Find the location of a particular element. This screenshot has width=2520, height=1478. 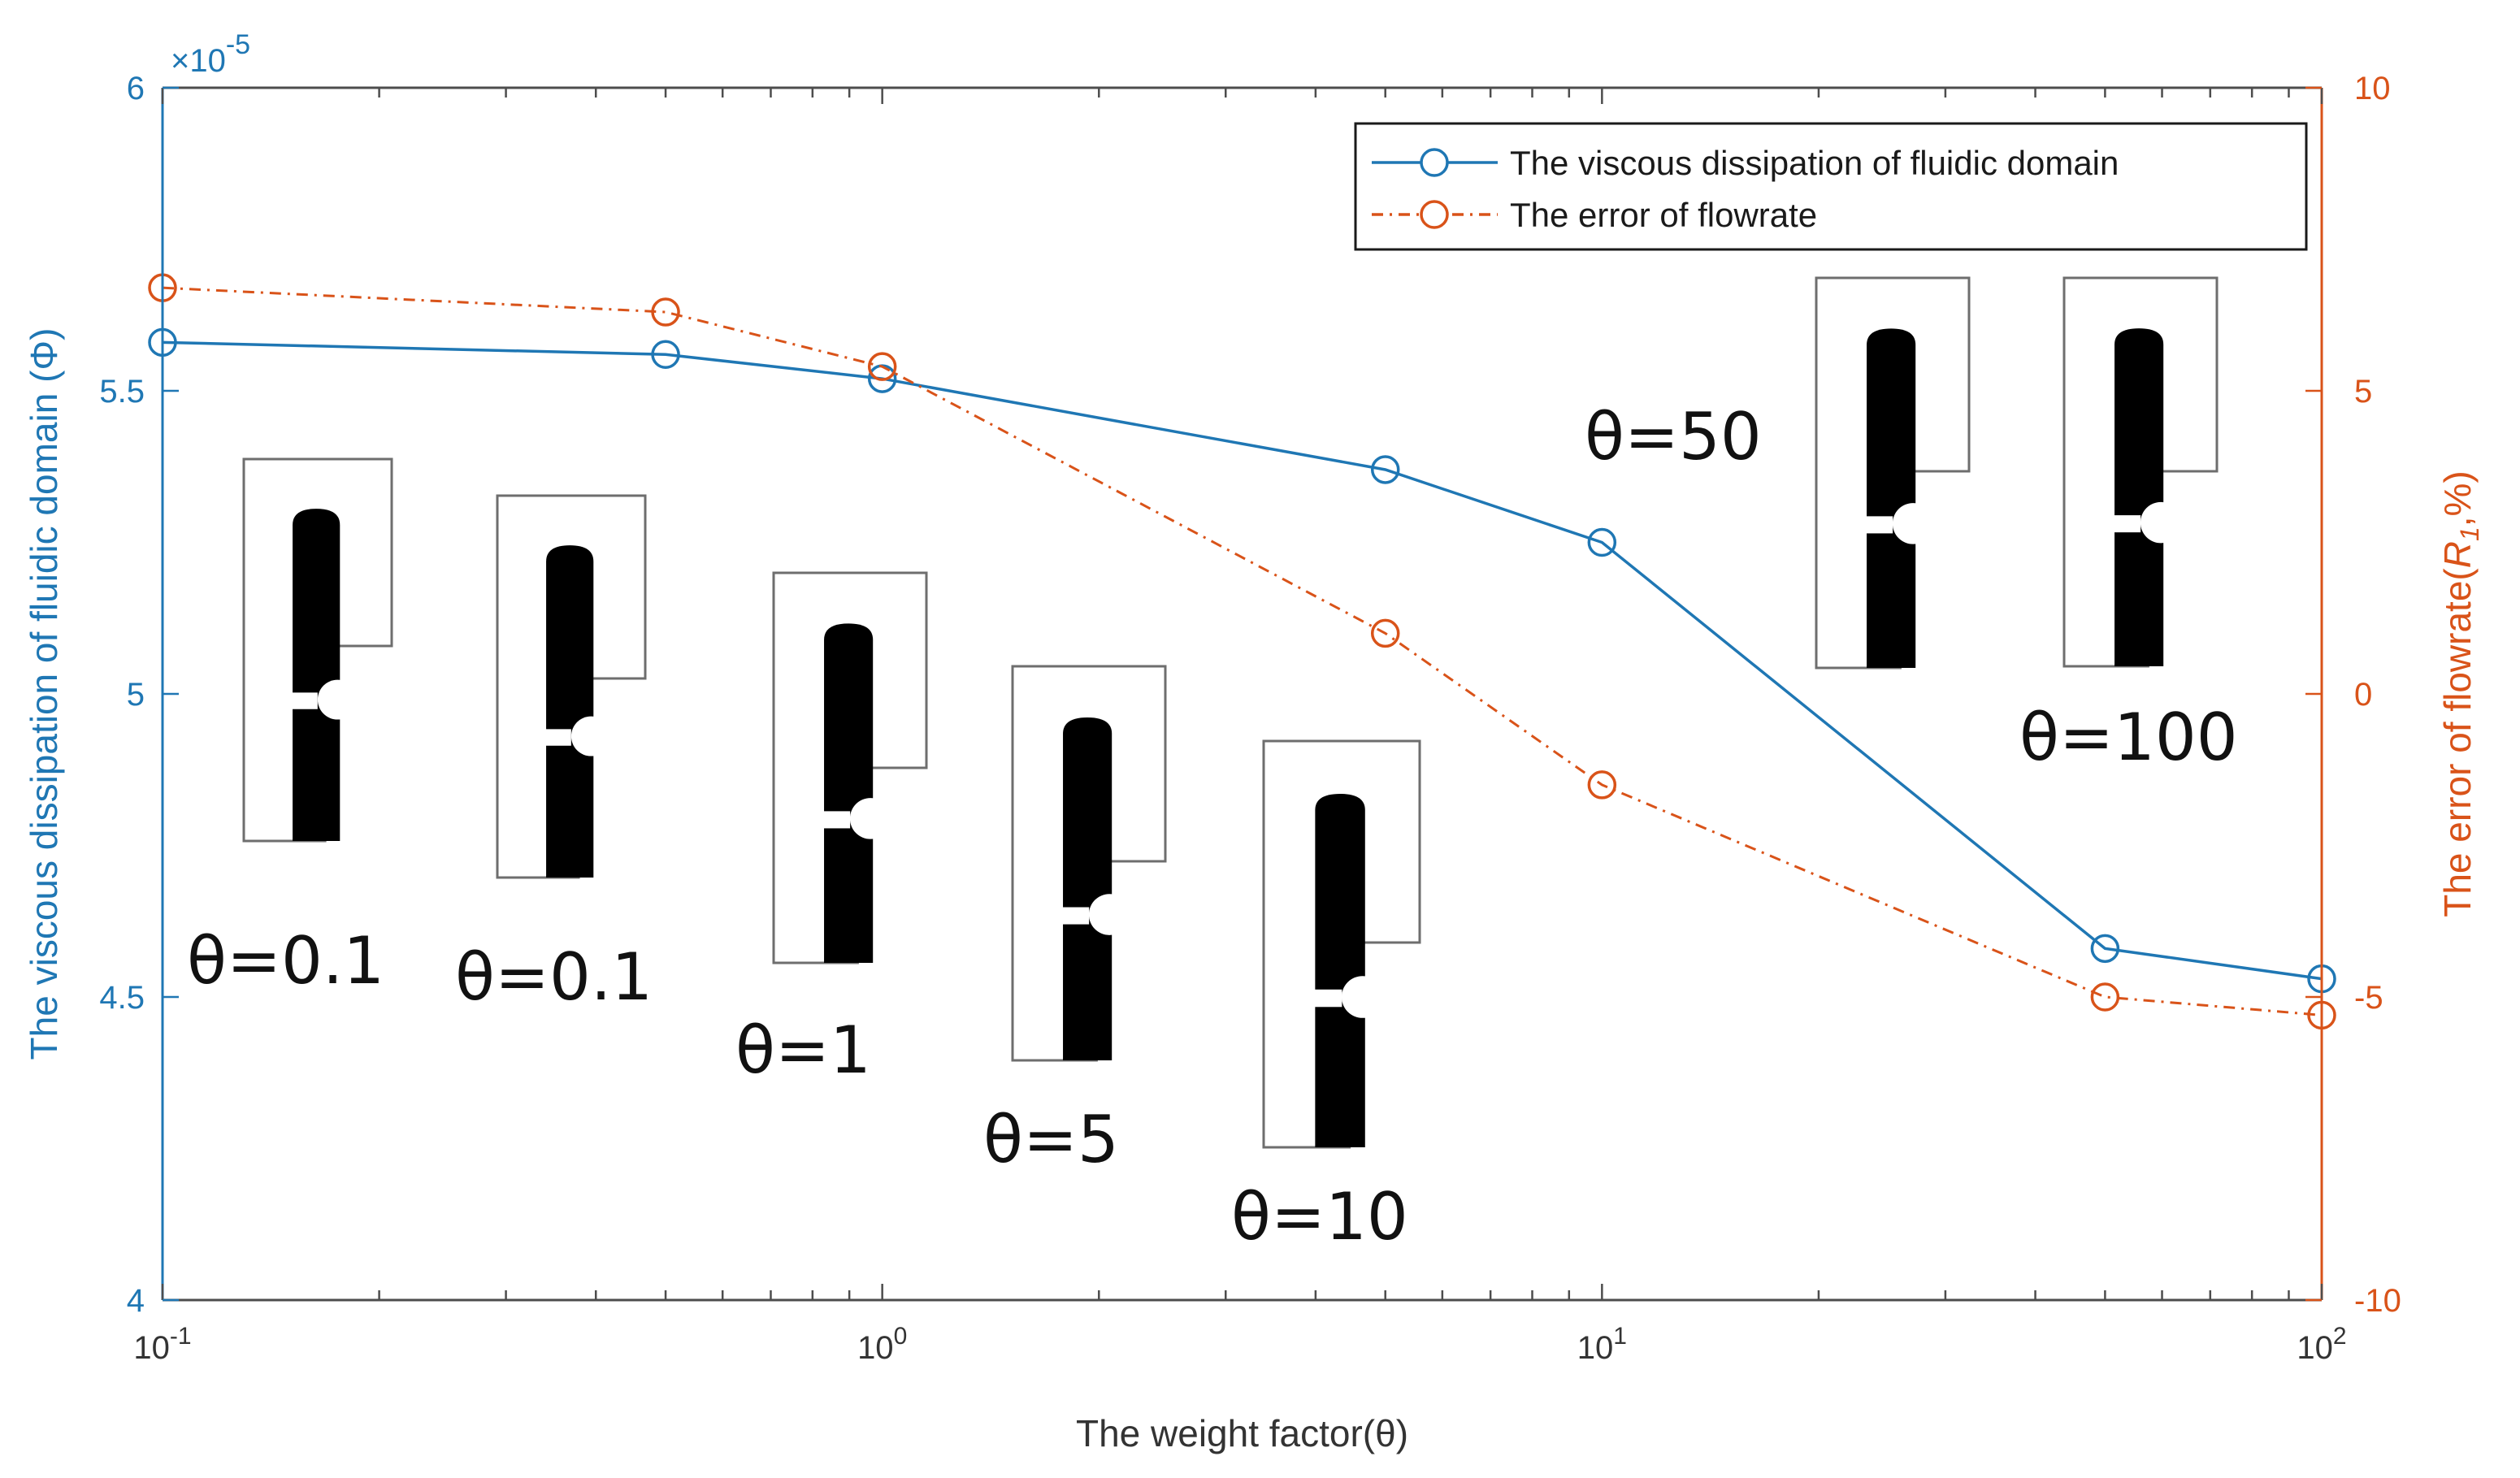

legend-entry-label: The error of flowrate is located at coordinates (1663, 215).